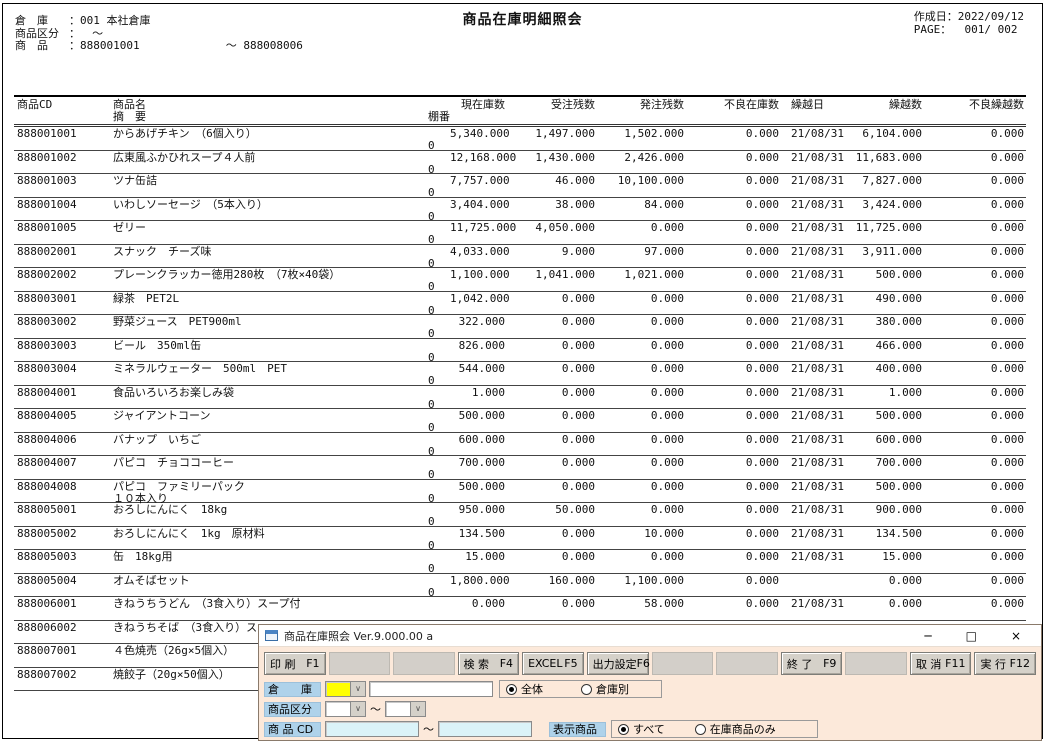 The image size is (1048, 742). I want to click on close-icon: ×, so click(1015, 635).